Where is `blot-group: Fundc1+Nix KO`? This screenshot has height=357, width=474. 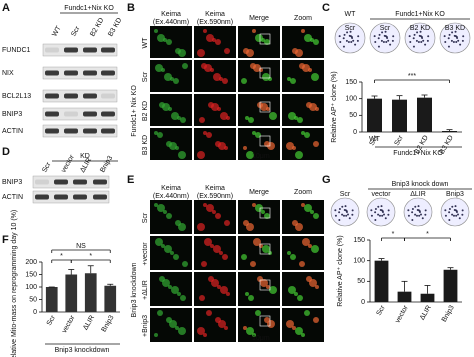
blot-group: Fundc1+Nix KO is located at coordinates (89, 8).